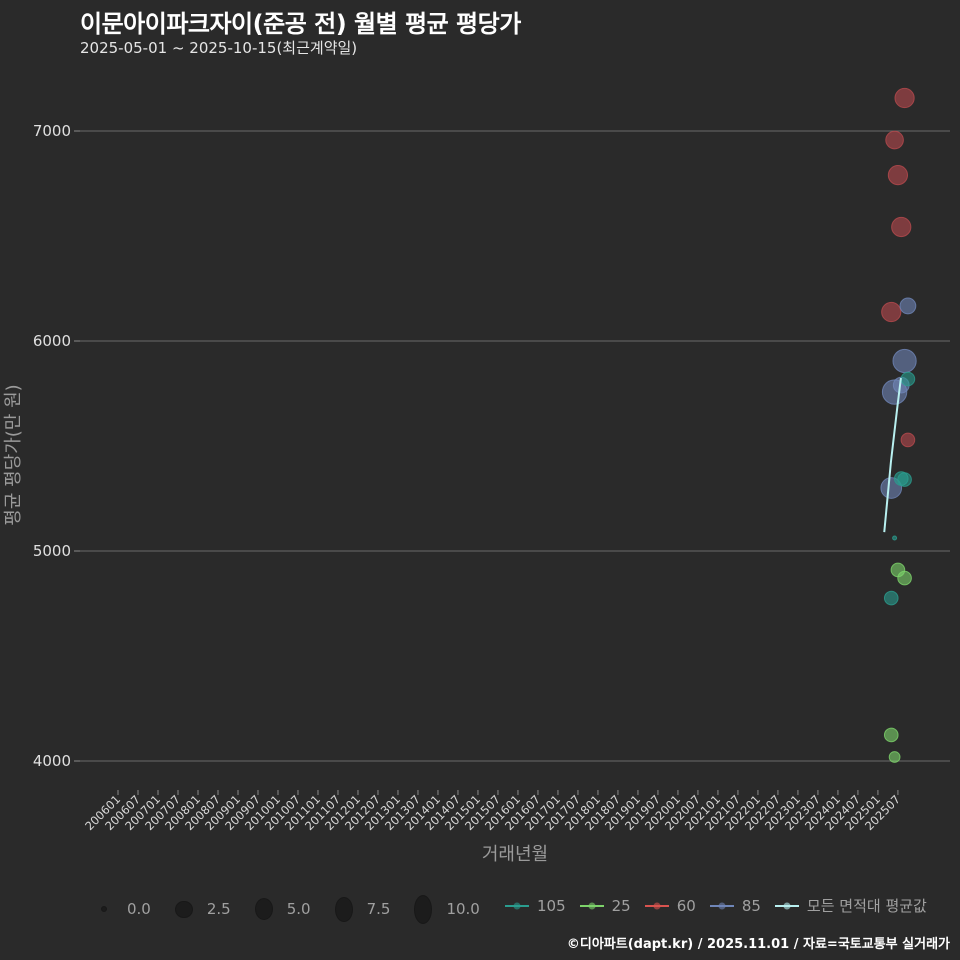 Image resolution: width=960 pixels, height=960 pixels. Describe the element at coordinates (605, 905) in the screenshot. I see `color-legend-item: 25` at that location.